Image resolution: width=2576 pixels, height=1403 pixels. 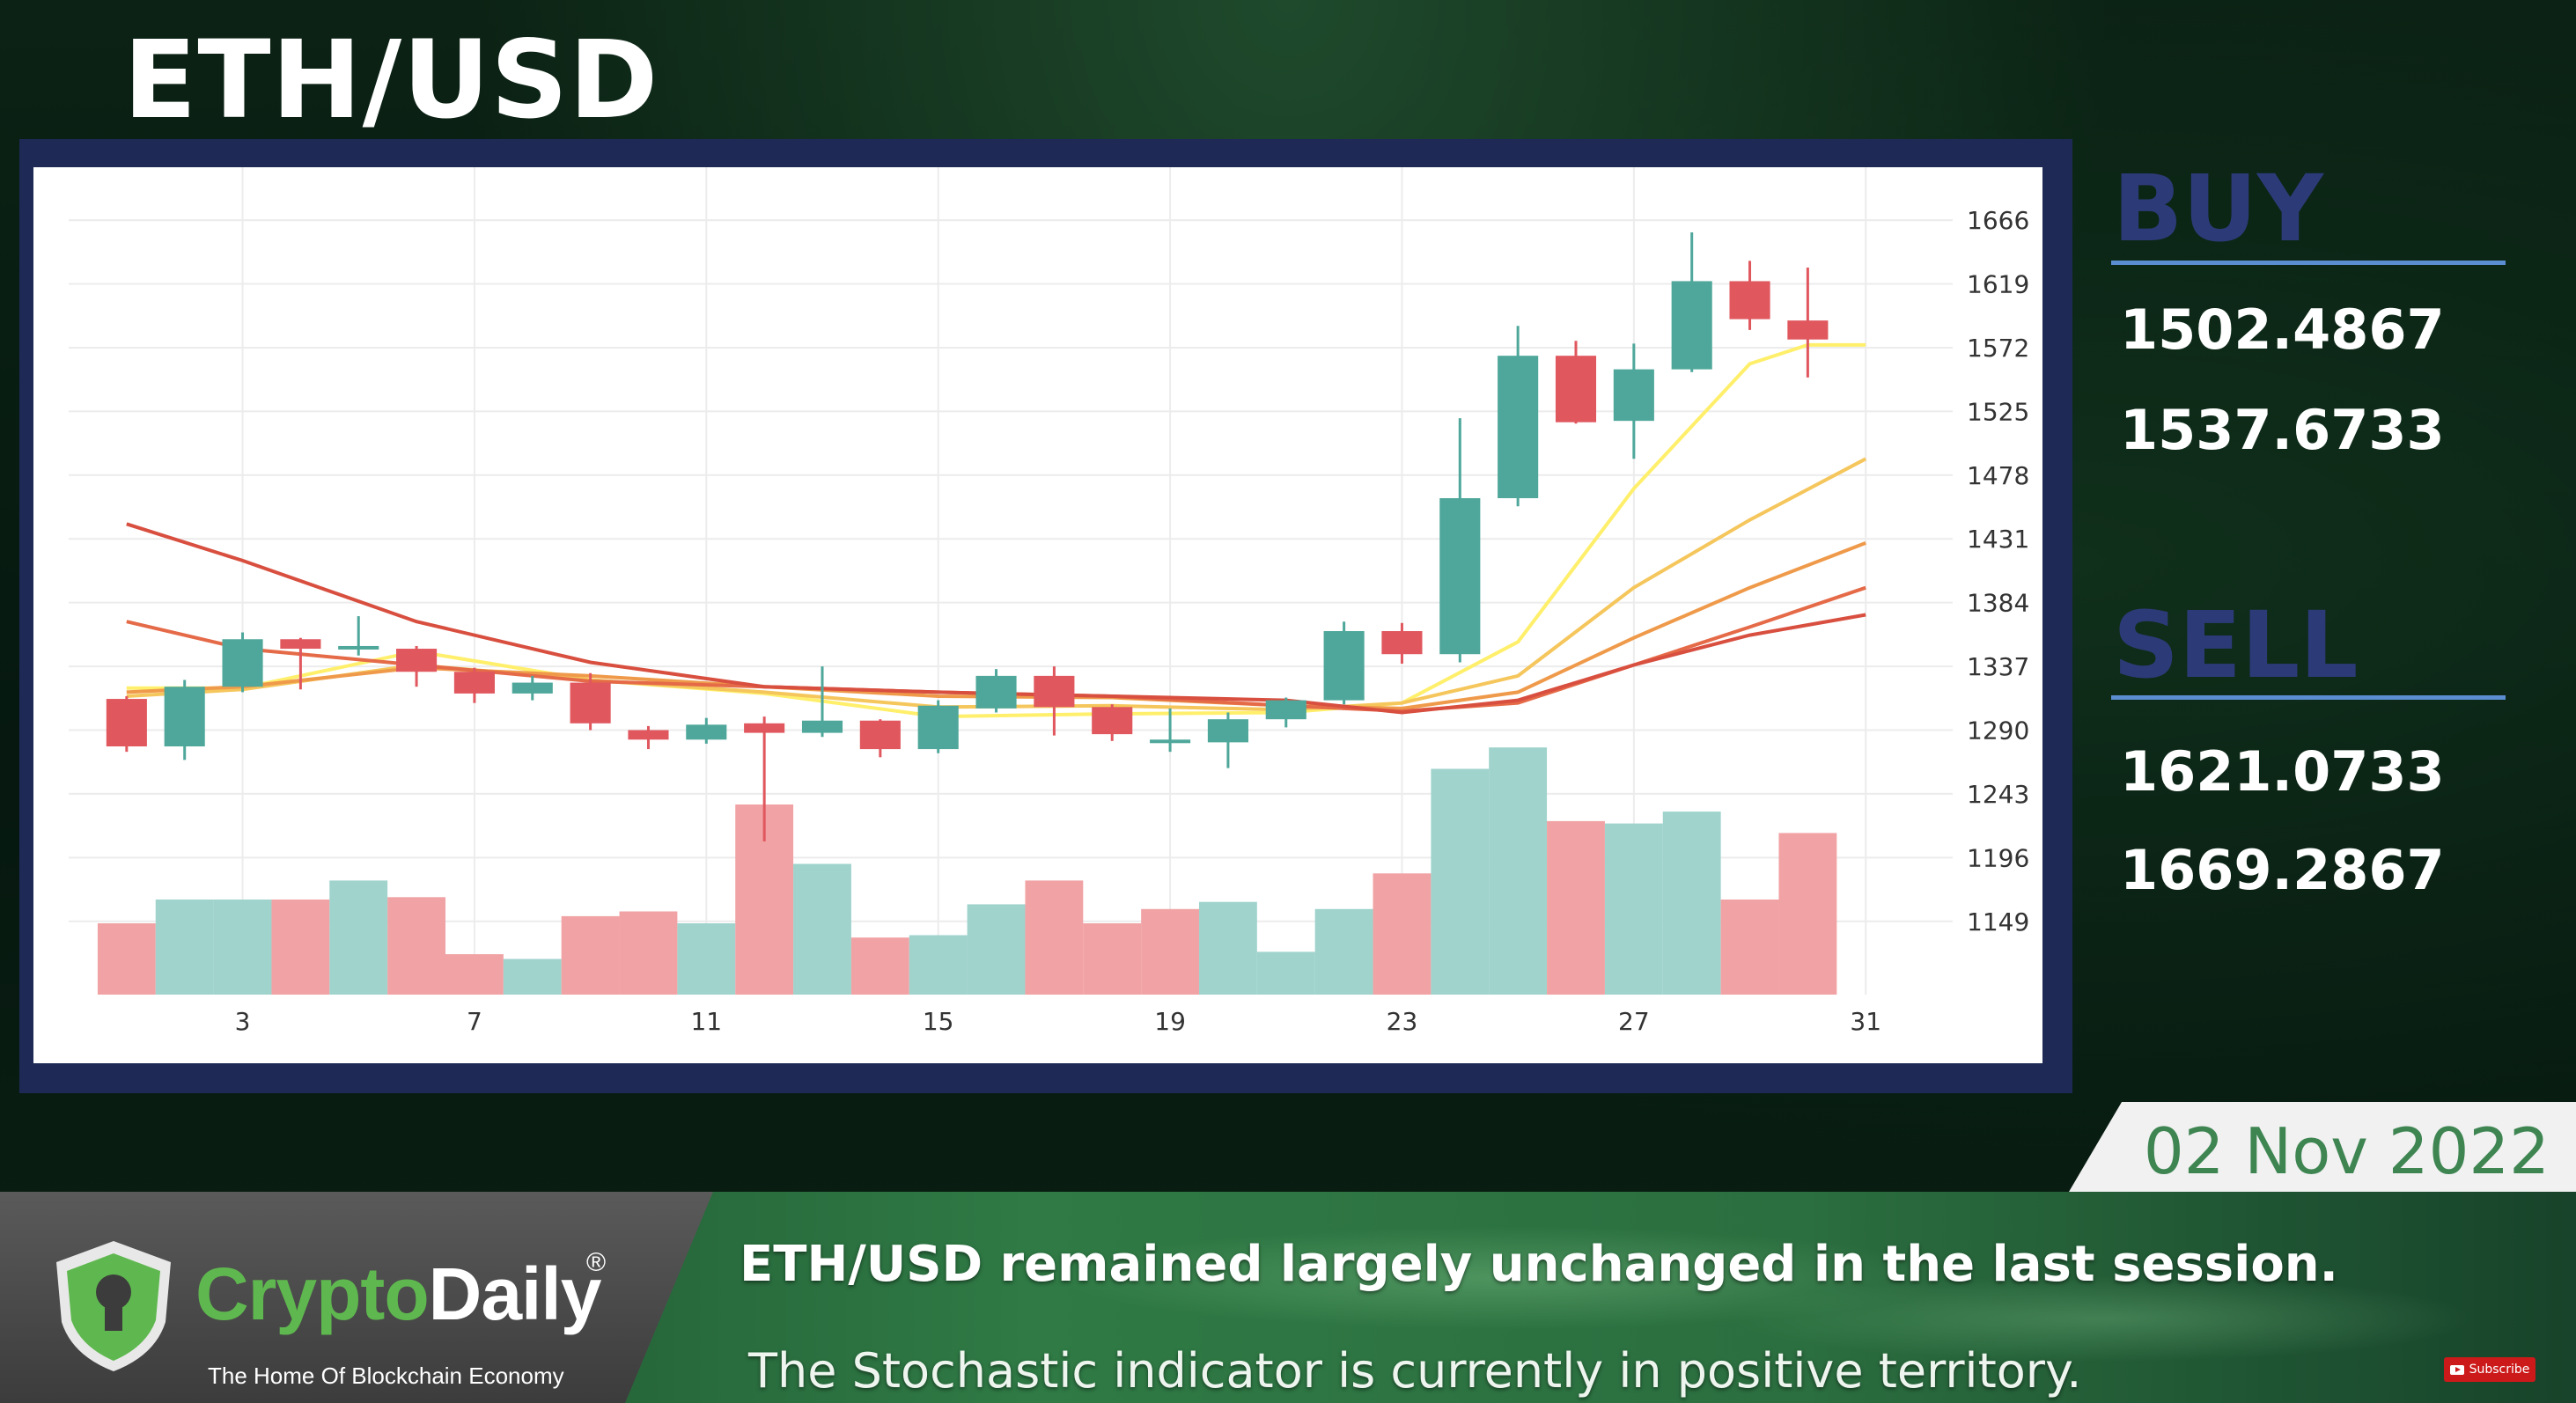 I want to click on subscribe-button: Subscribe, so click(x=2490, y=1369).